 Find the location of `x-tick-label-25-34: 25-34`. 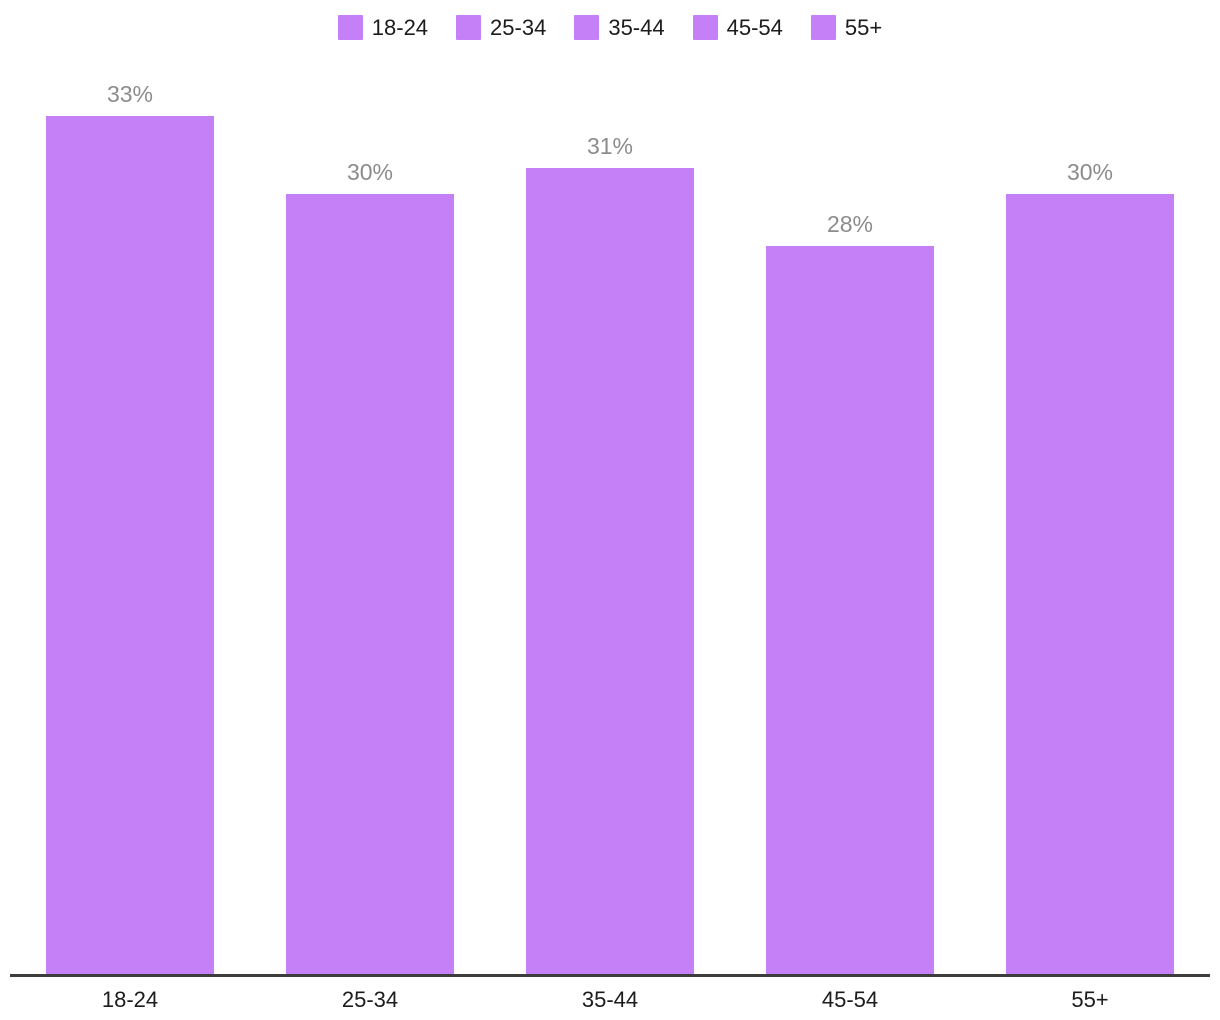

x-tick-label-25-34: 25-34 is located at coordinates (370, 999).